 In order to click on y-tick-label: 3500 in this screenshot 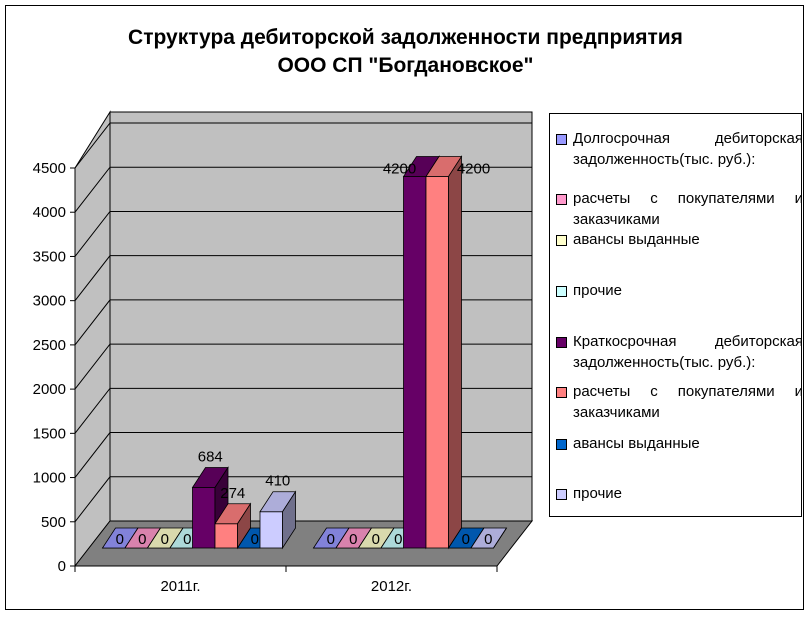, I will do `click(49, 256)`.